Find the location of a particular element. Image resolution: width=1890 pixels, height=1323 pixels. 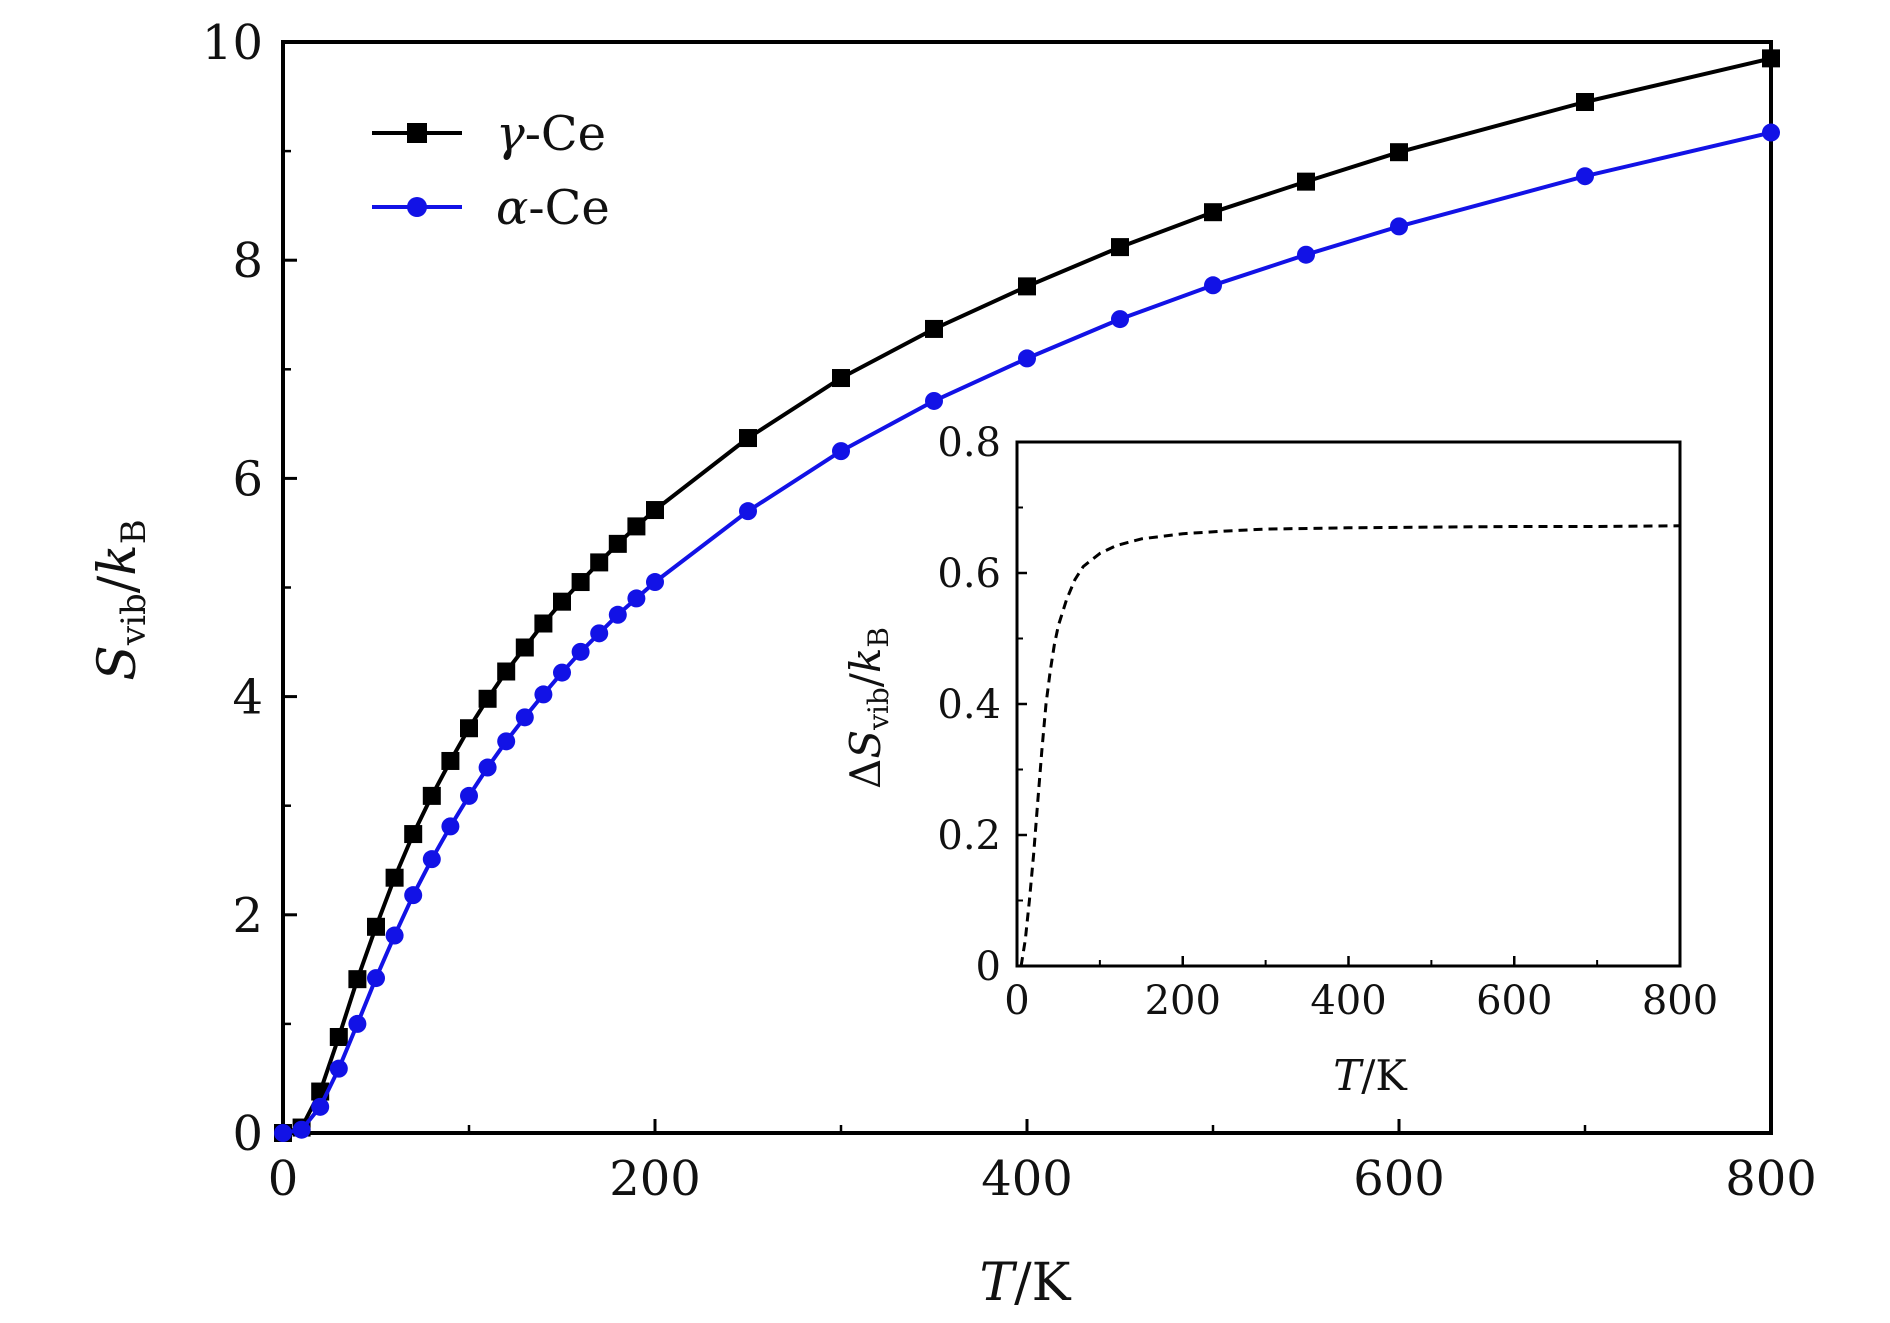

main-y-label-sep: / is located at coordinates (118, 584).